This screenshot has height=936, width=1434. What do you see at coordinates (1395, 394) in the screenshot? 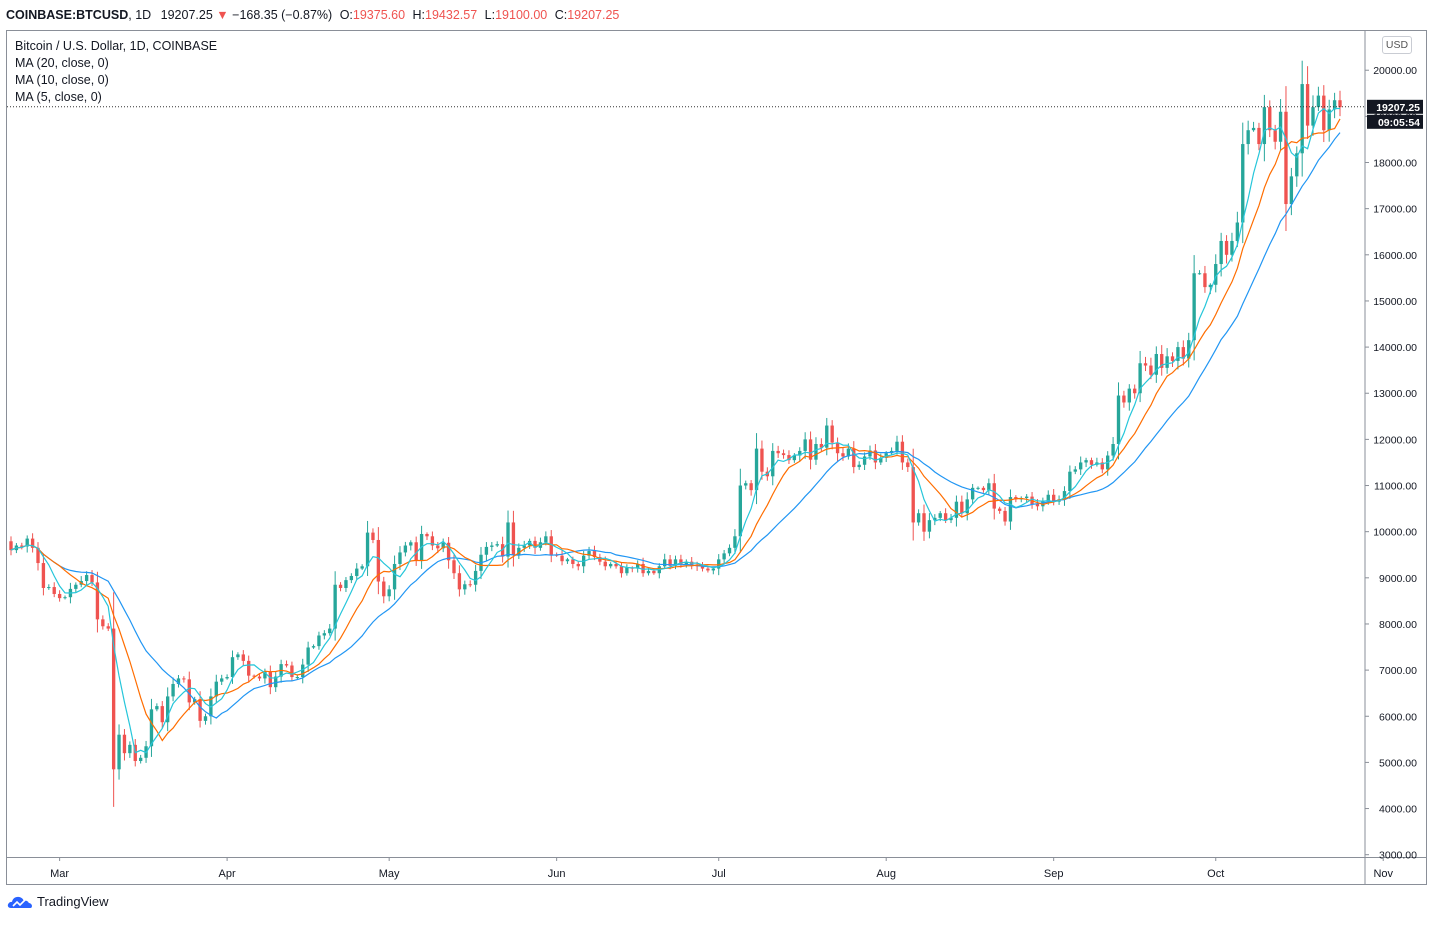
I see `y-tick-label: 13000.00` at bounding box center [1395, 394].